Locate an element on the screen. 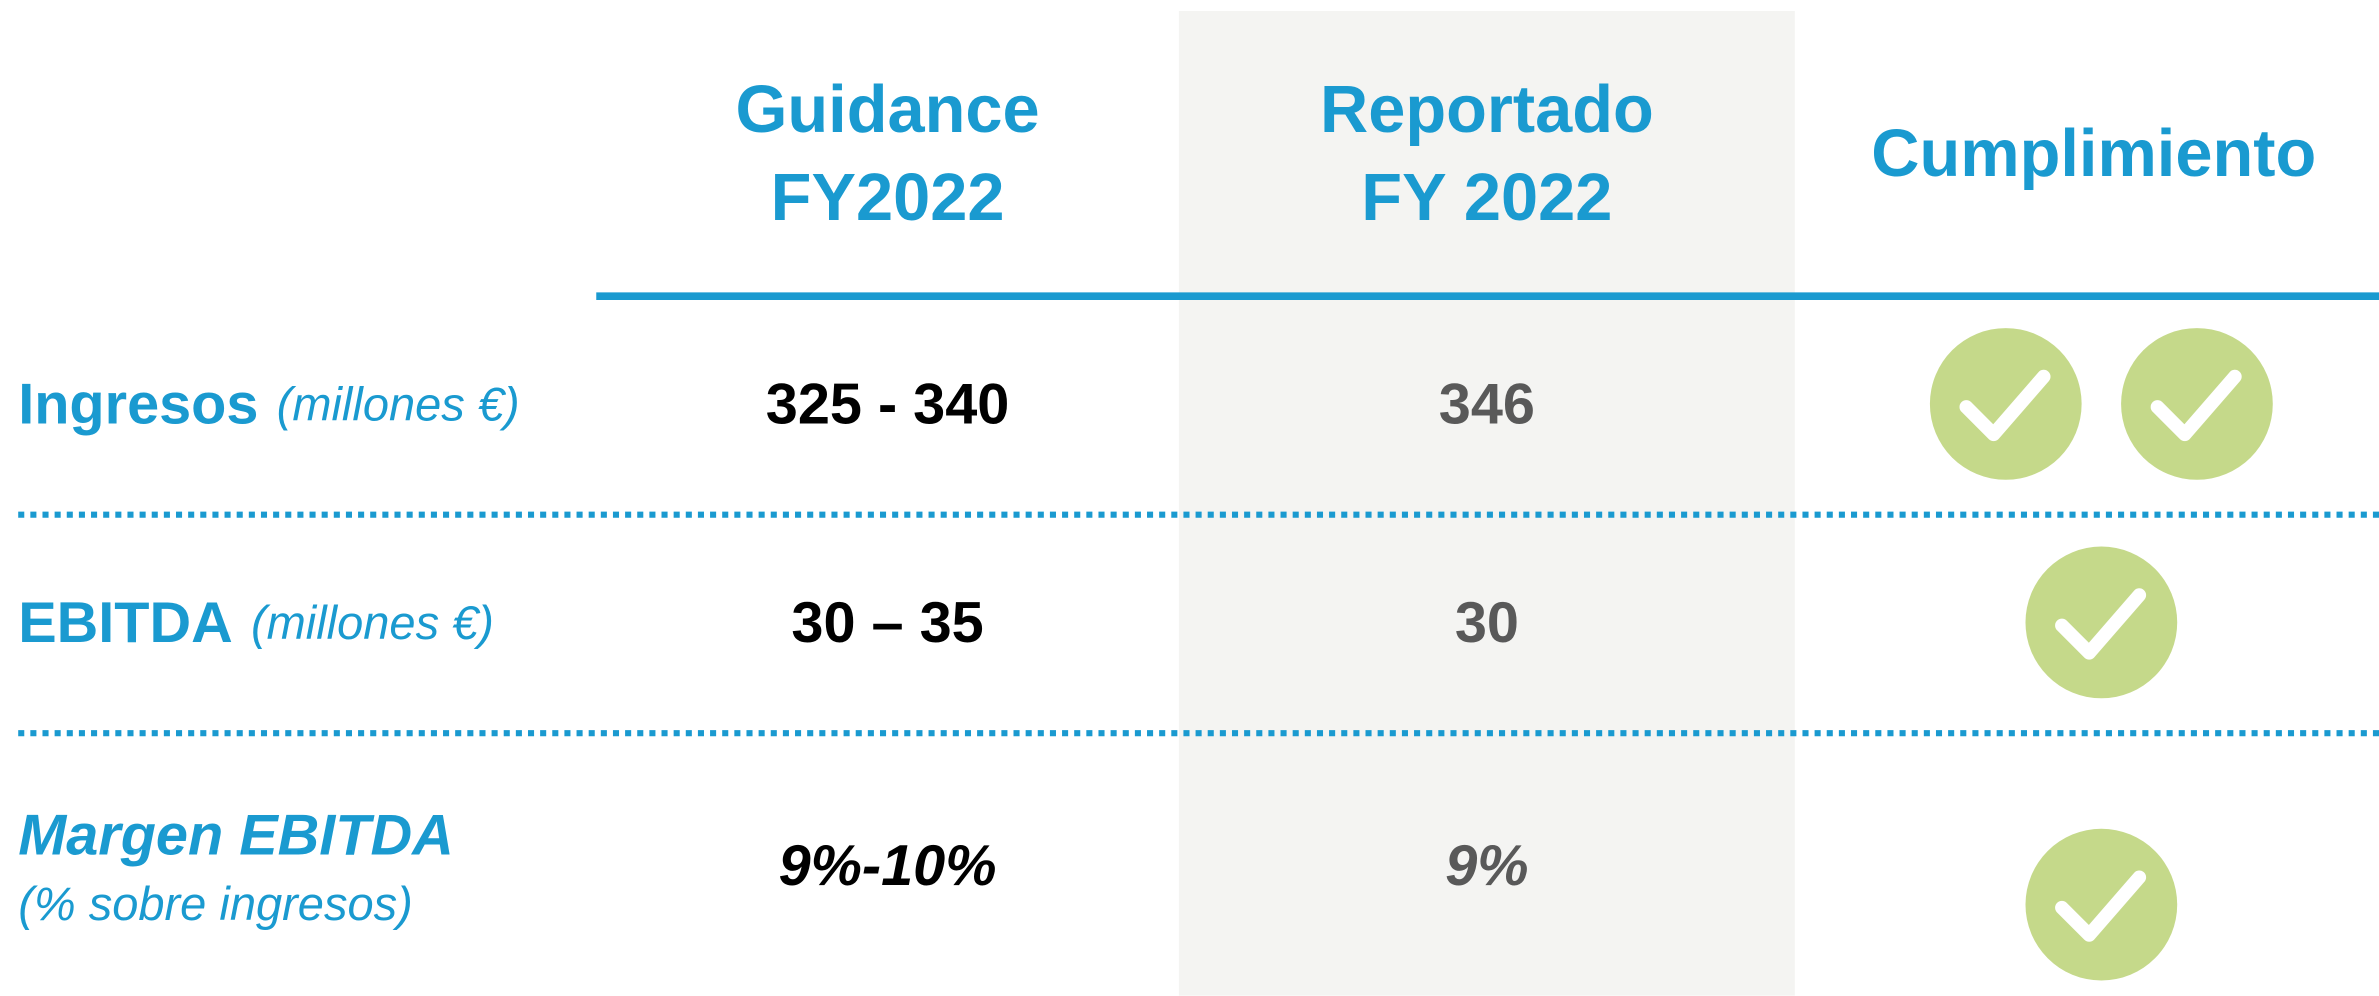 The height and width of the screenshot is (996, 2379). label: Ingresos is located at coordinates (138, 405).